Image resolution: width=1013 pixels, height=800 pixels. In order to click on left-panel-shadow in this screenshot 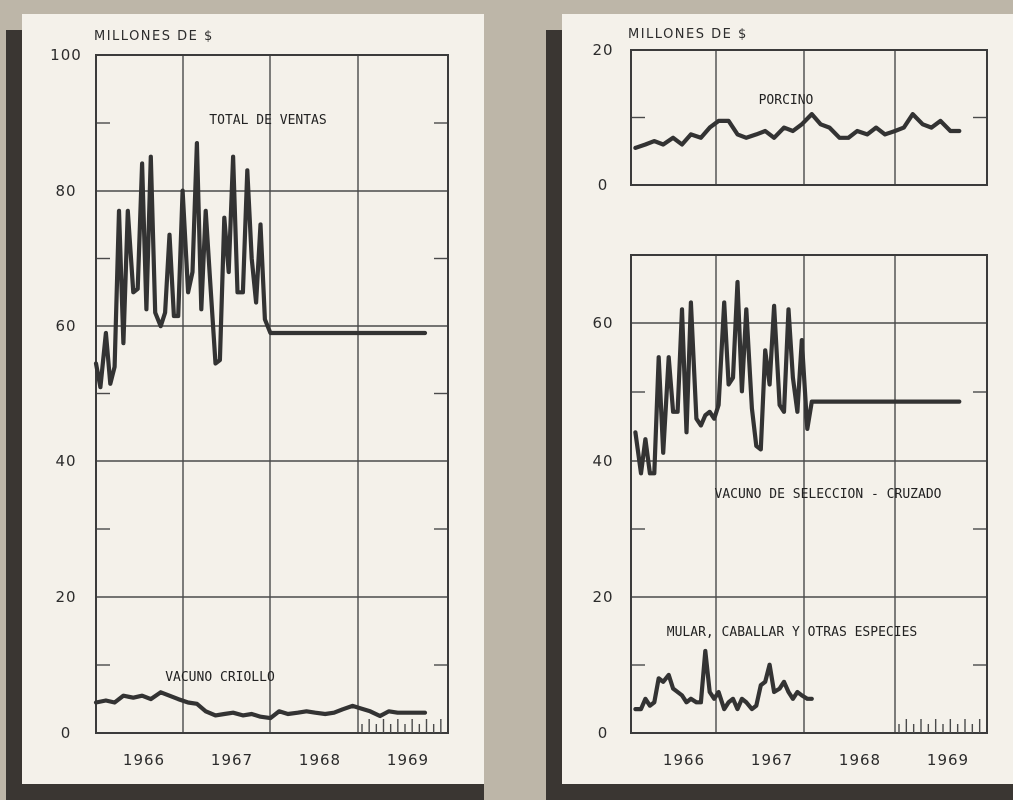, I will do `click(16, 415)`.